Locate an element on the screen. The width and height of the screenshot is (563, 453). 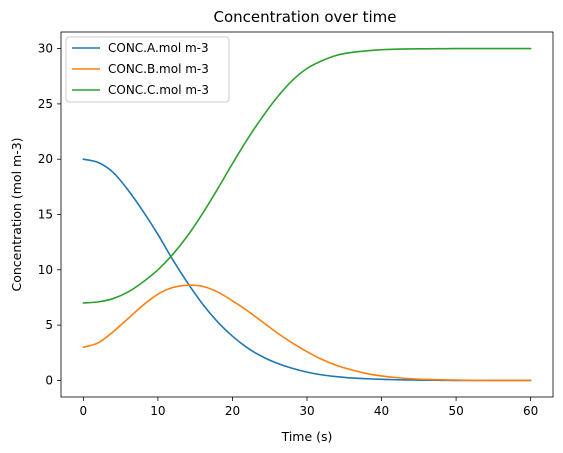
y-tick-label: 5 is located at coordinates (49, 325).